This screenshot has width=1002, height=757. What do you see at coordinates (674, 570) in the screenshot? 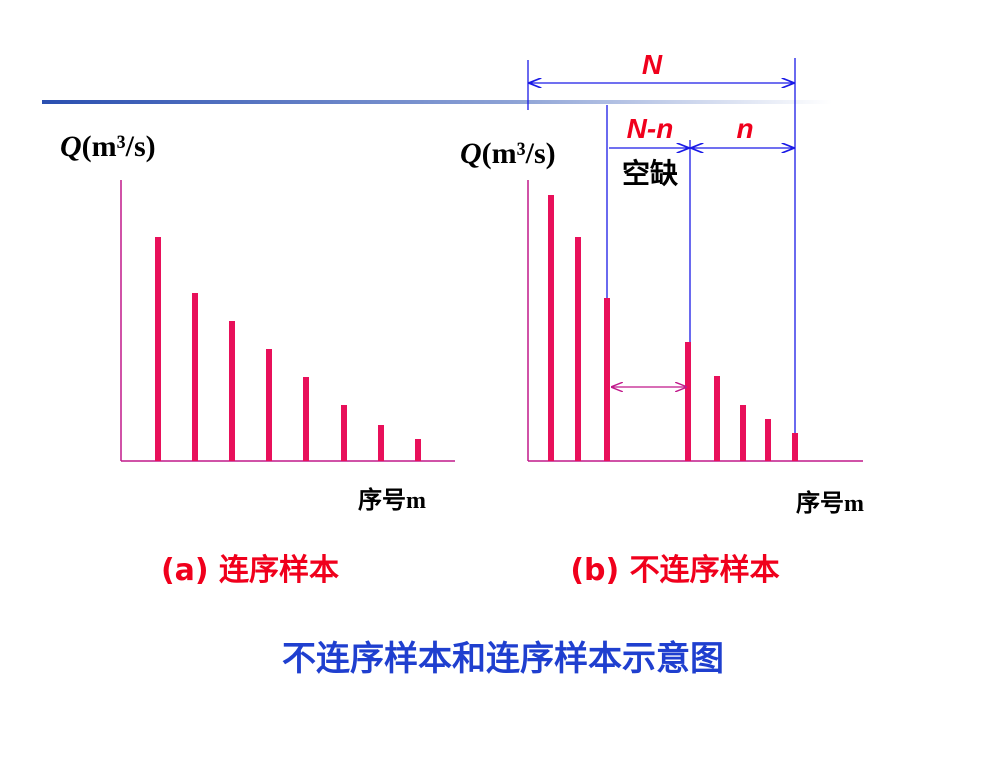
I see `caption: (b) 不连序样本` at bounding box center [674, 570].